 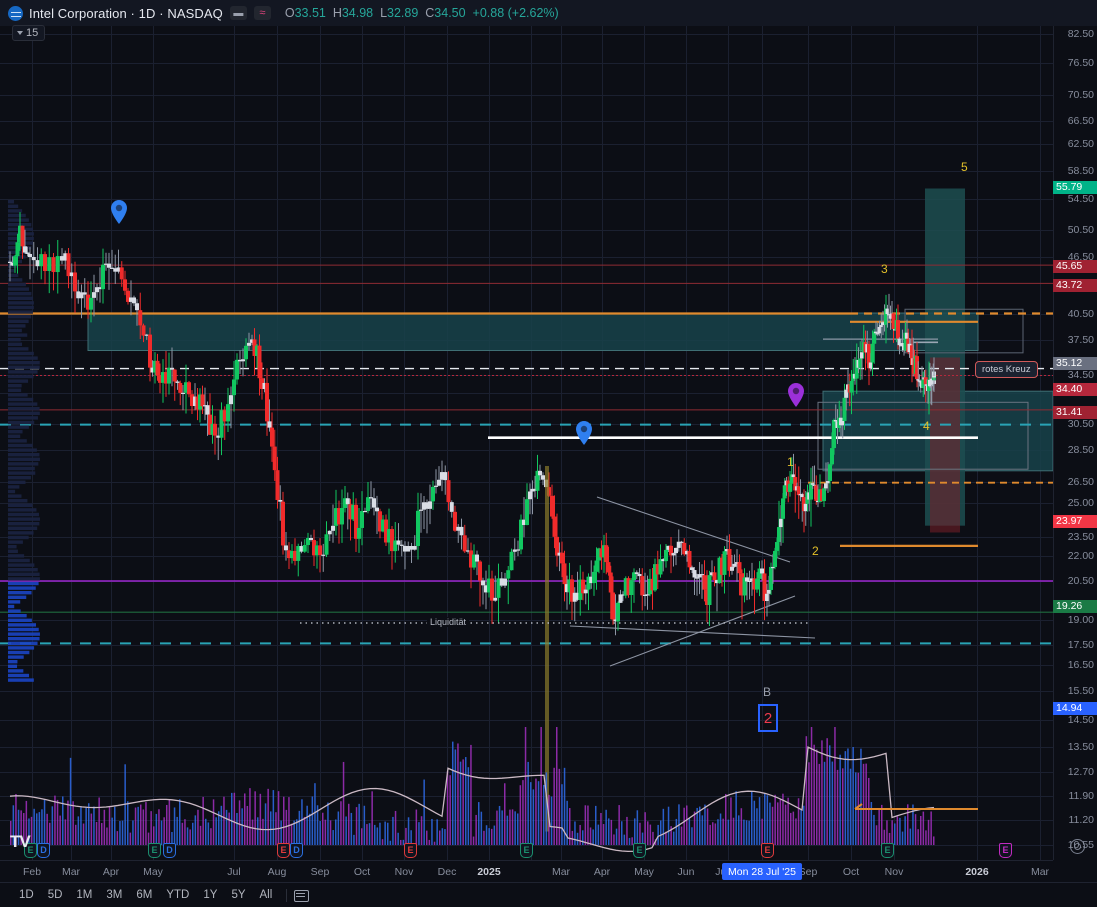 I want to click on map-pin-marker-blue-left, so click(x=119, y=212).